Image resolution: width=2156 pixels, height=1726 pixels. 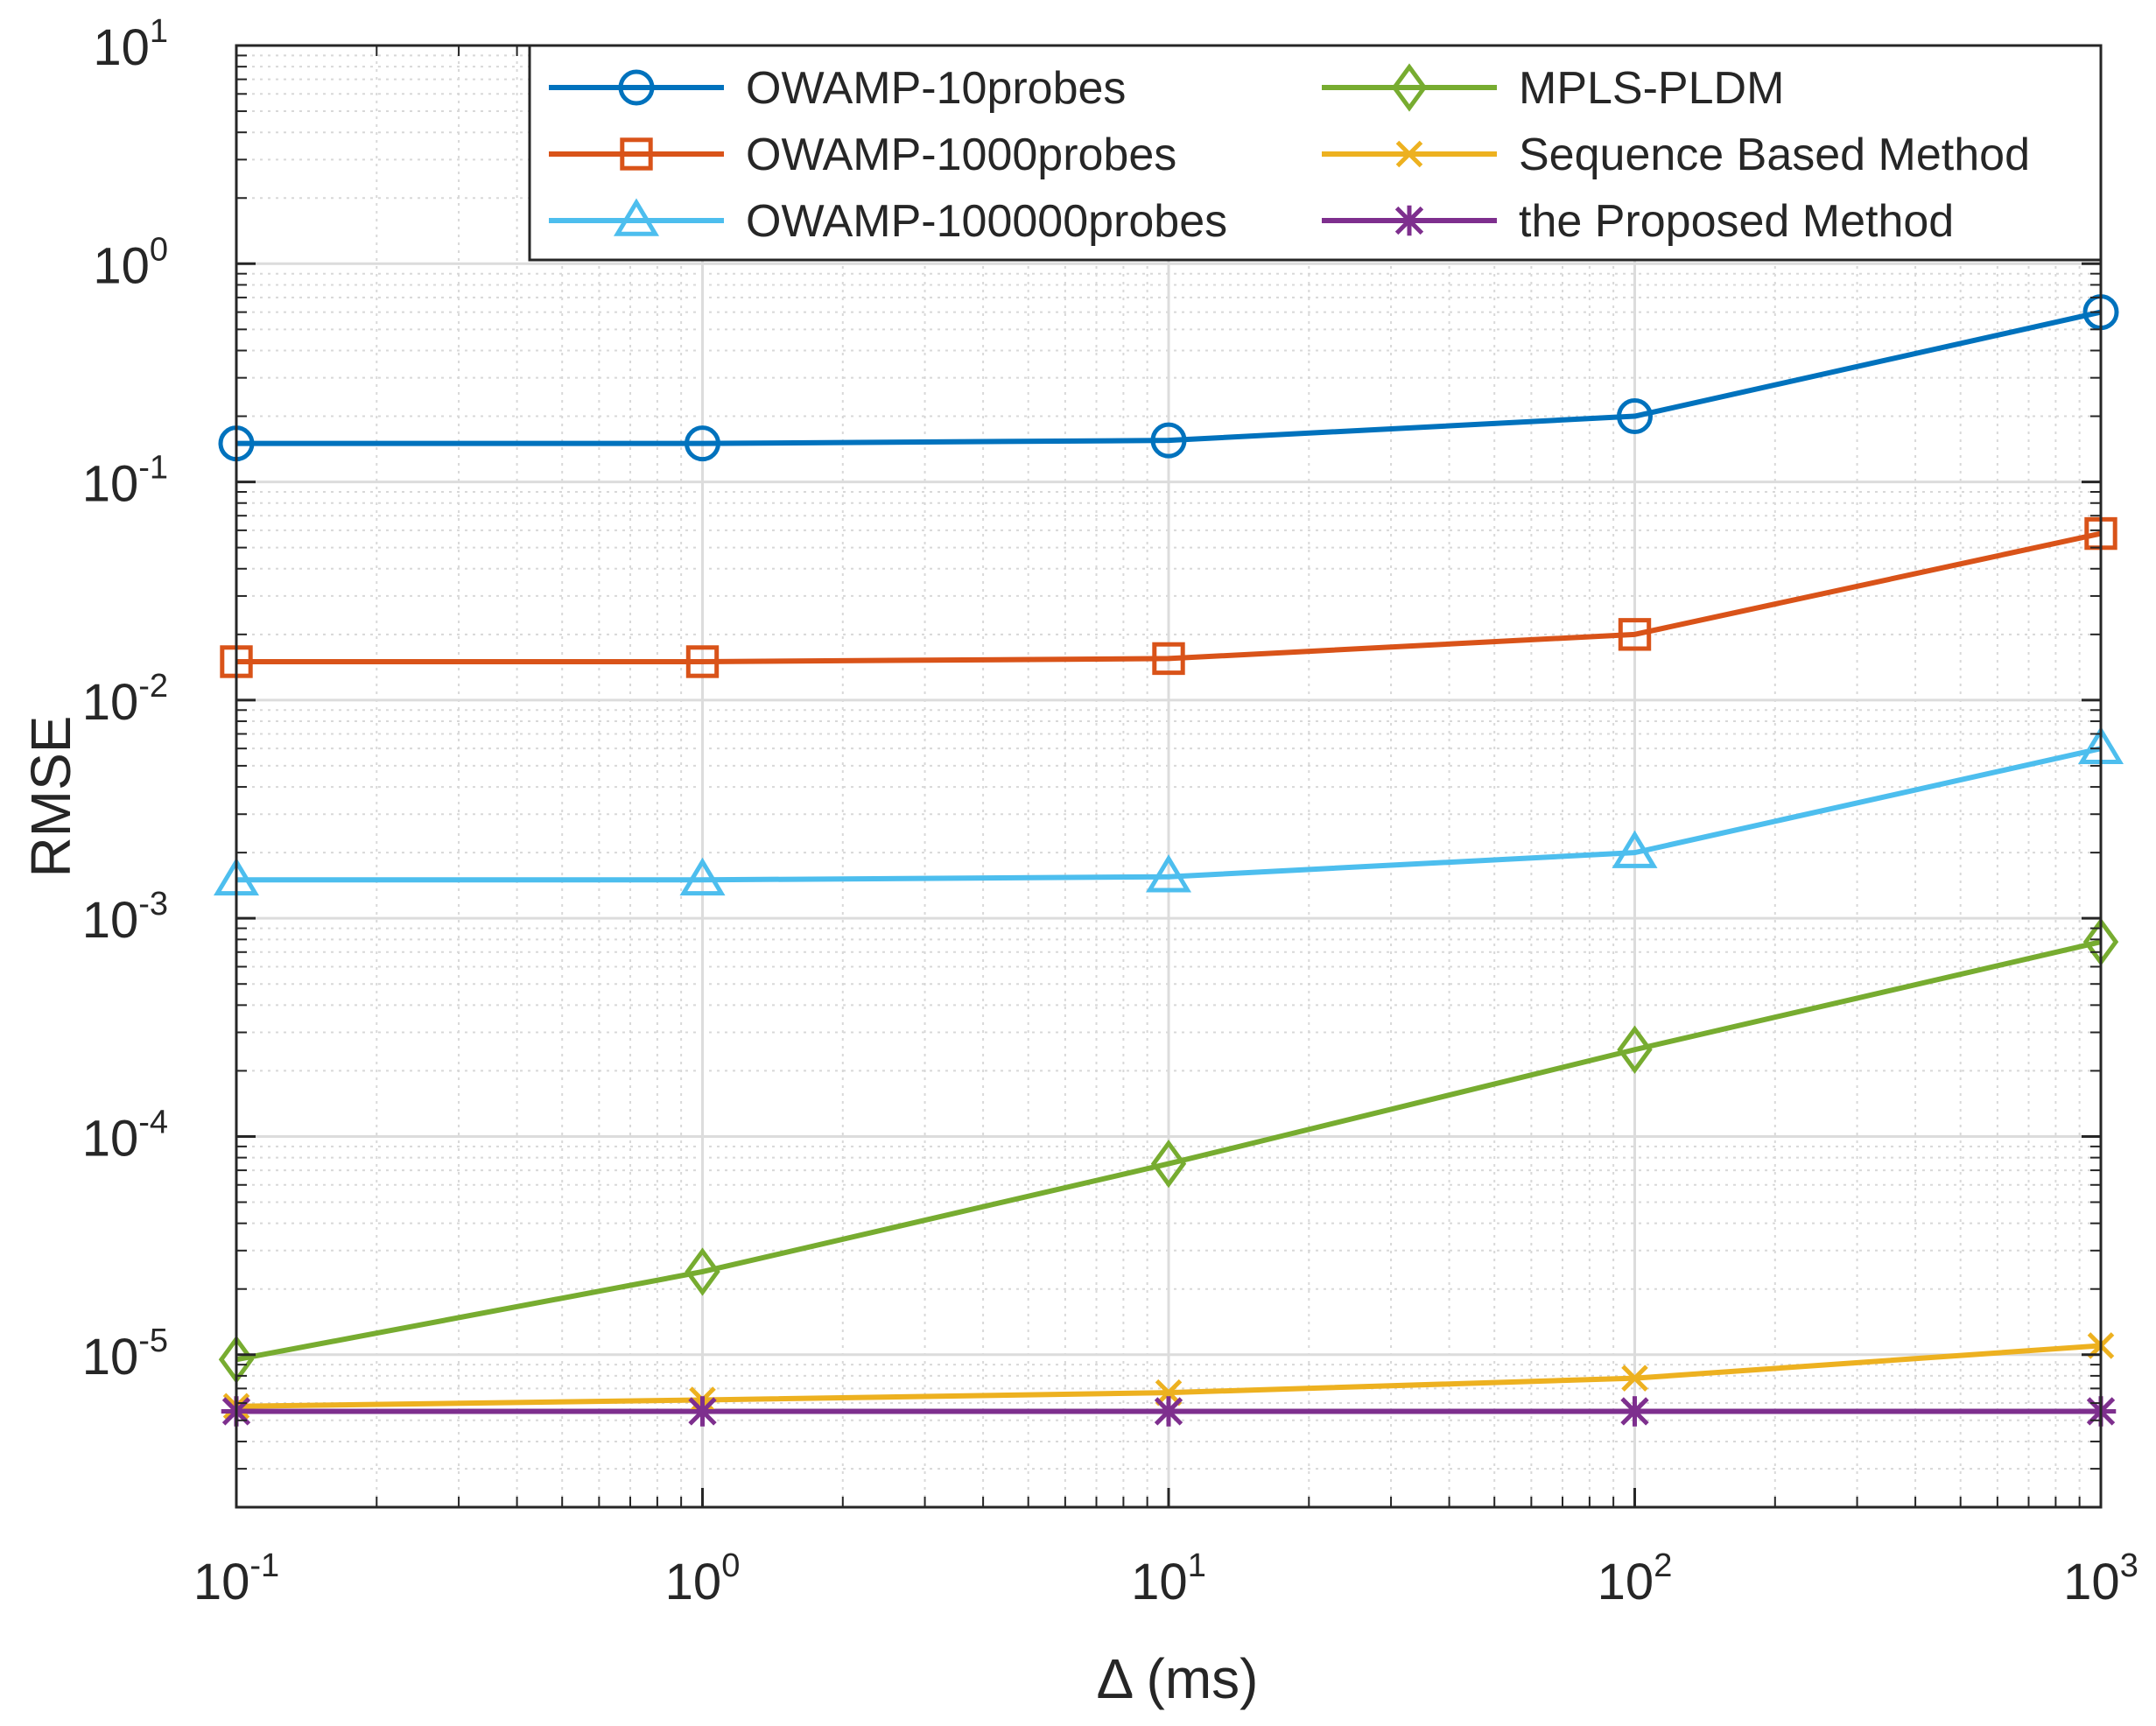 What do you see at coordinates (125, 1354) in the screenshot?
I see `y-tick-label: 10⁻⁵` at bounding box center [125, 1354].